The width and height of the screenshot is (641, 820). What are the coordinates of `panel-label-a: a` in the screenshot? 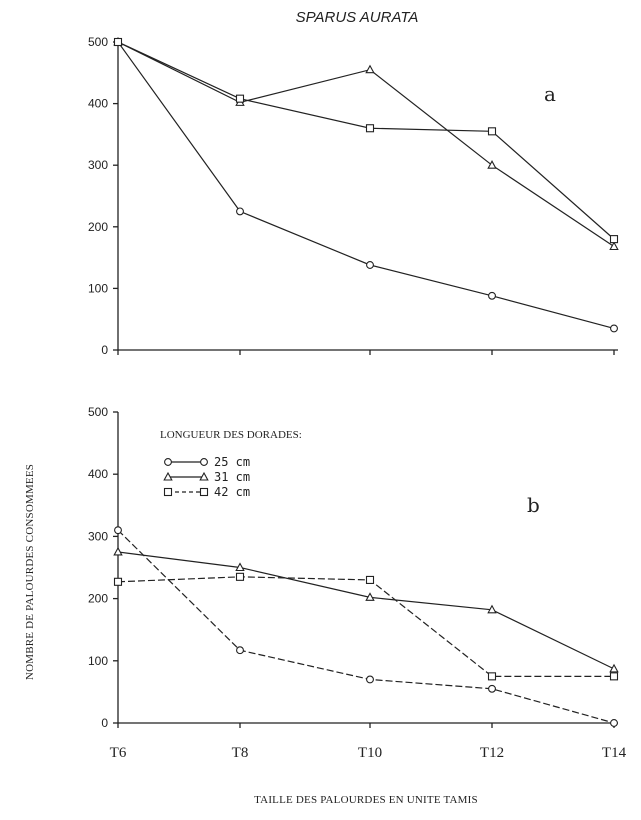 It's located at (550, 94).